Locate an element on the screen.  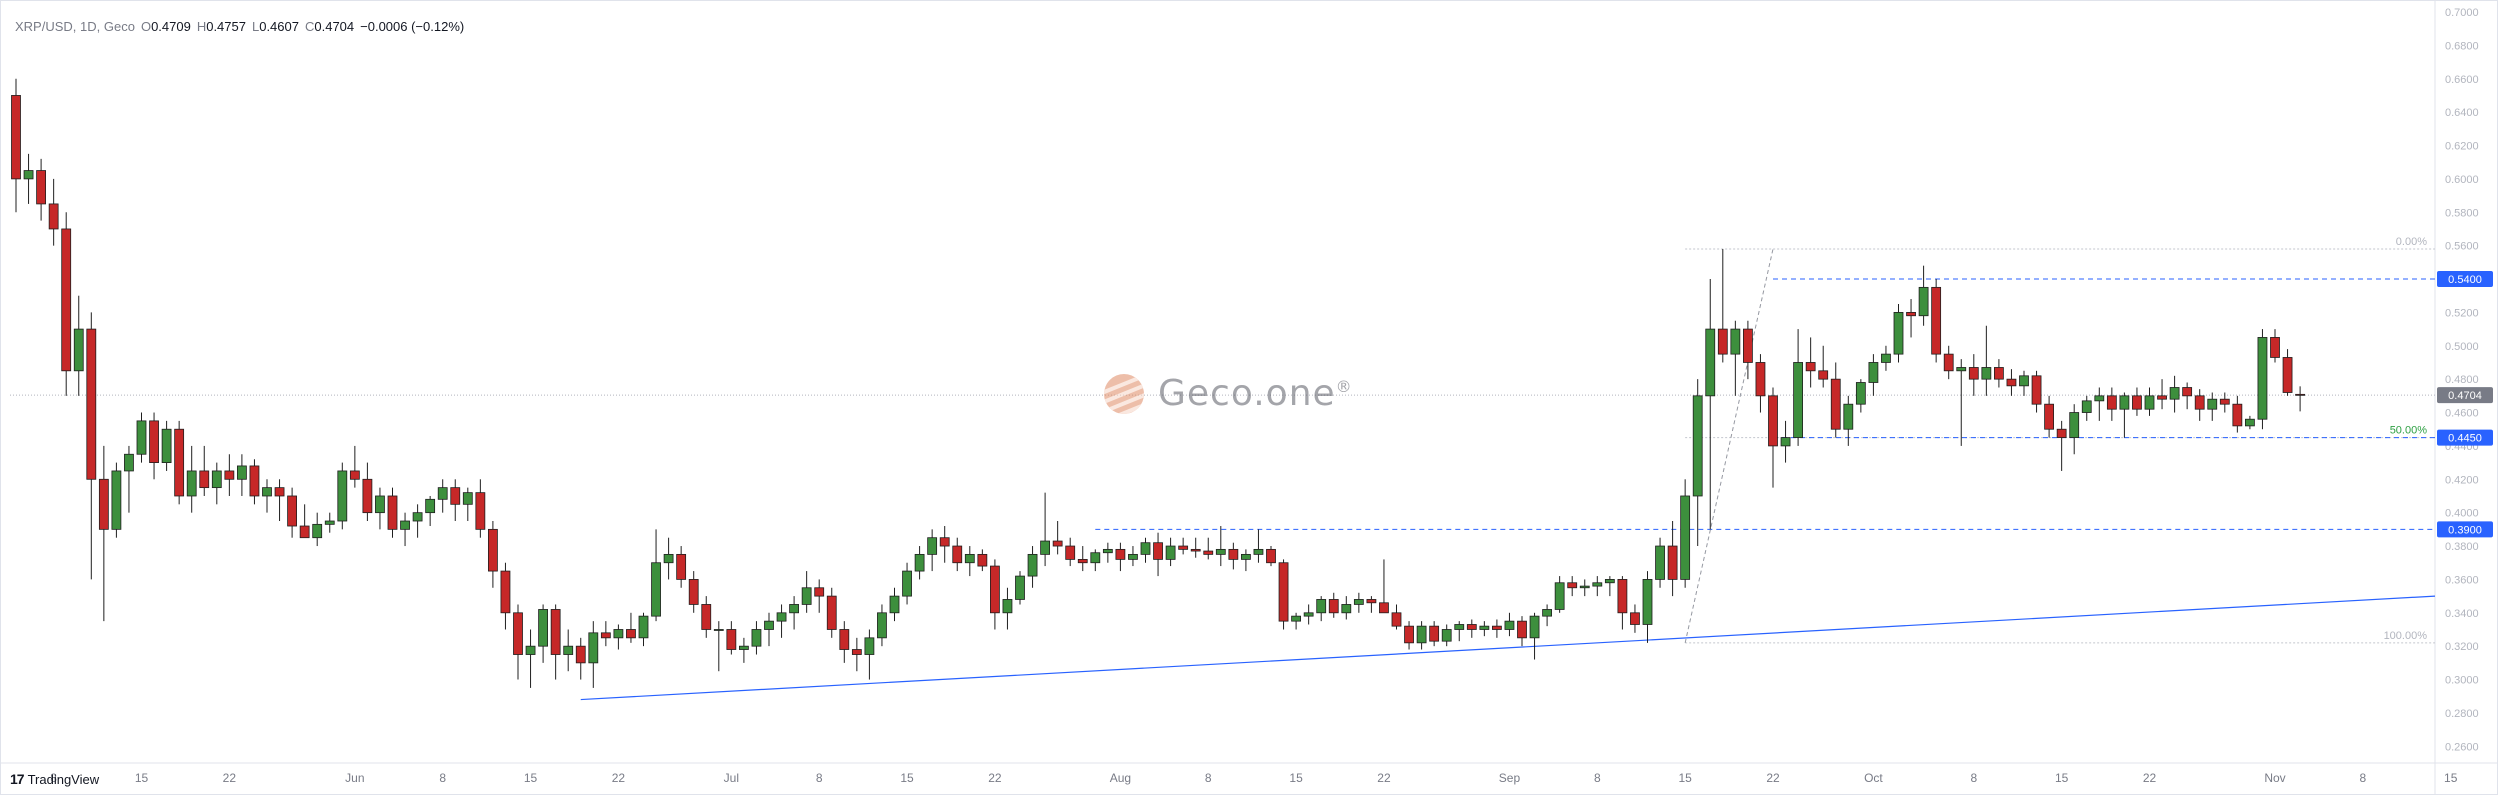
time-tick-label: Nov is located at coordinates (2274, 778).